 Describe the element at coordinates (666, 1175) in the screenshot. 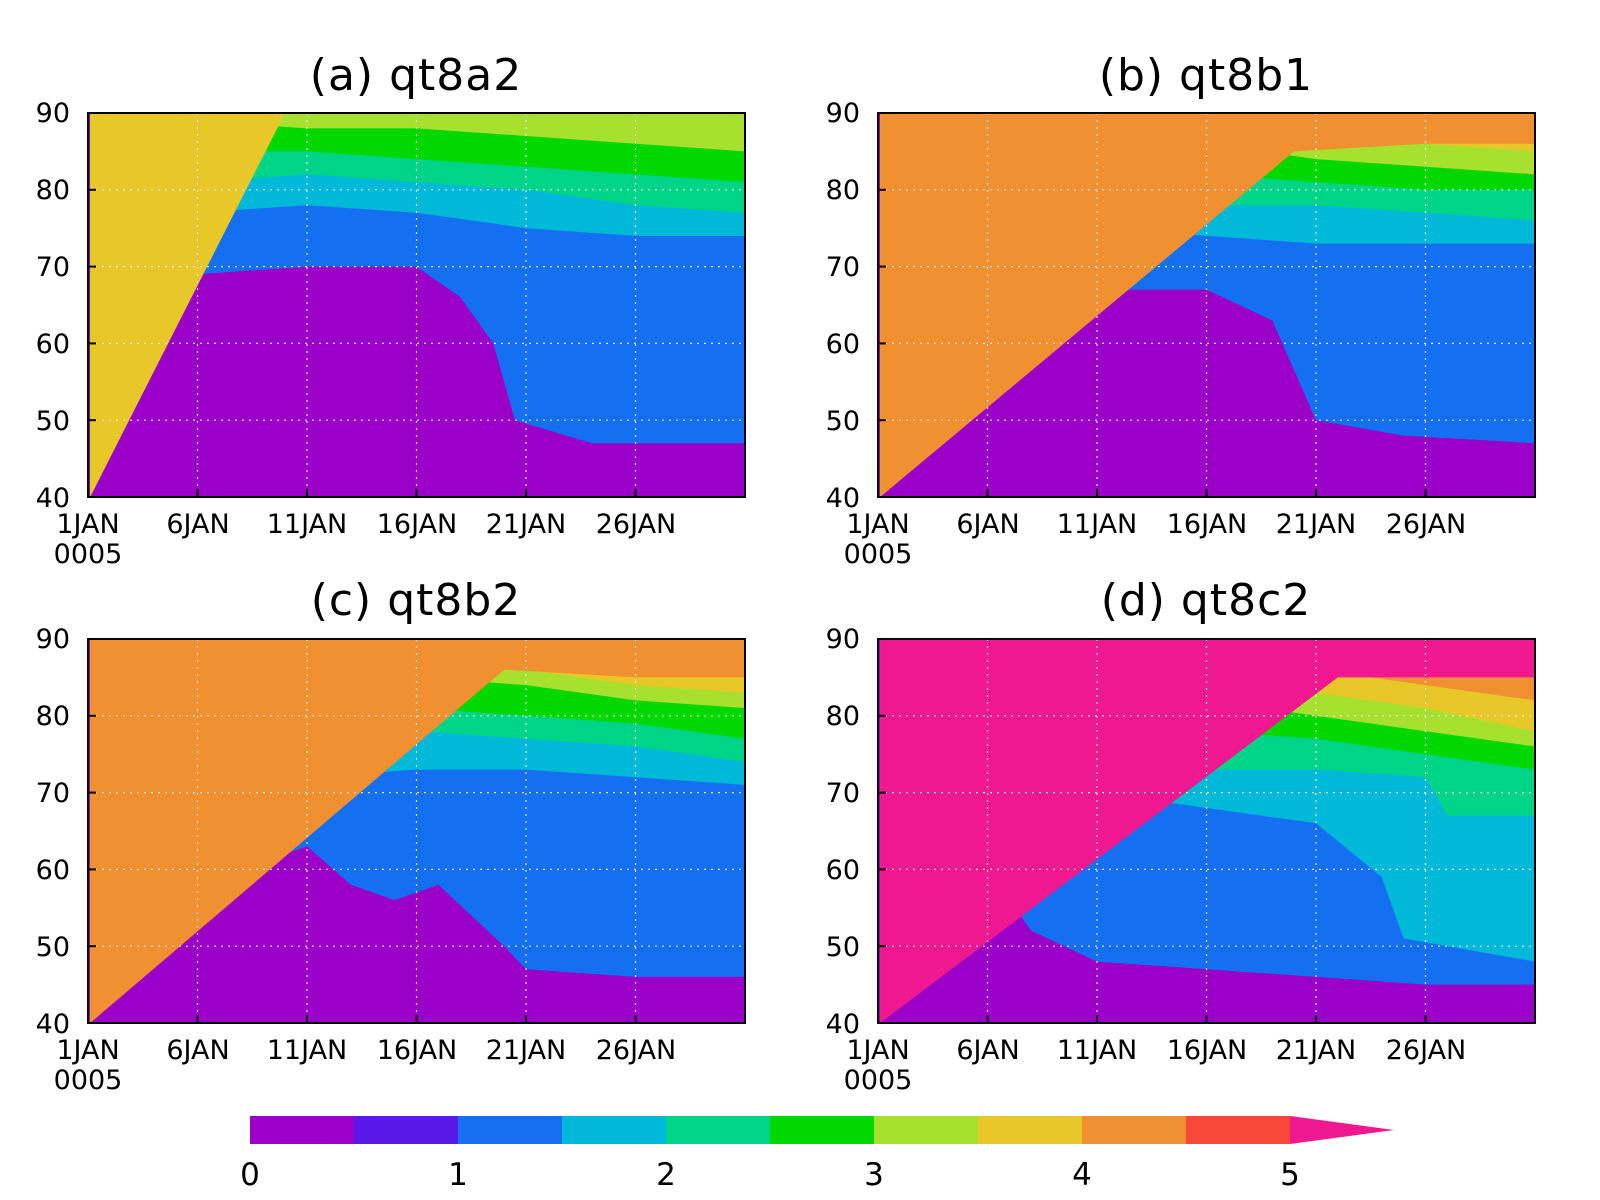

I see `colorbar-tick-label: 2` at that location.